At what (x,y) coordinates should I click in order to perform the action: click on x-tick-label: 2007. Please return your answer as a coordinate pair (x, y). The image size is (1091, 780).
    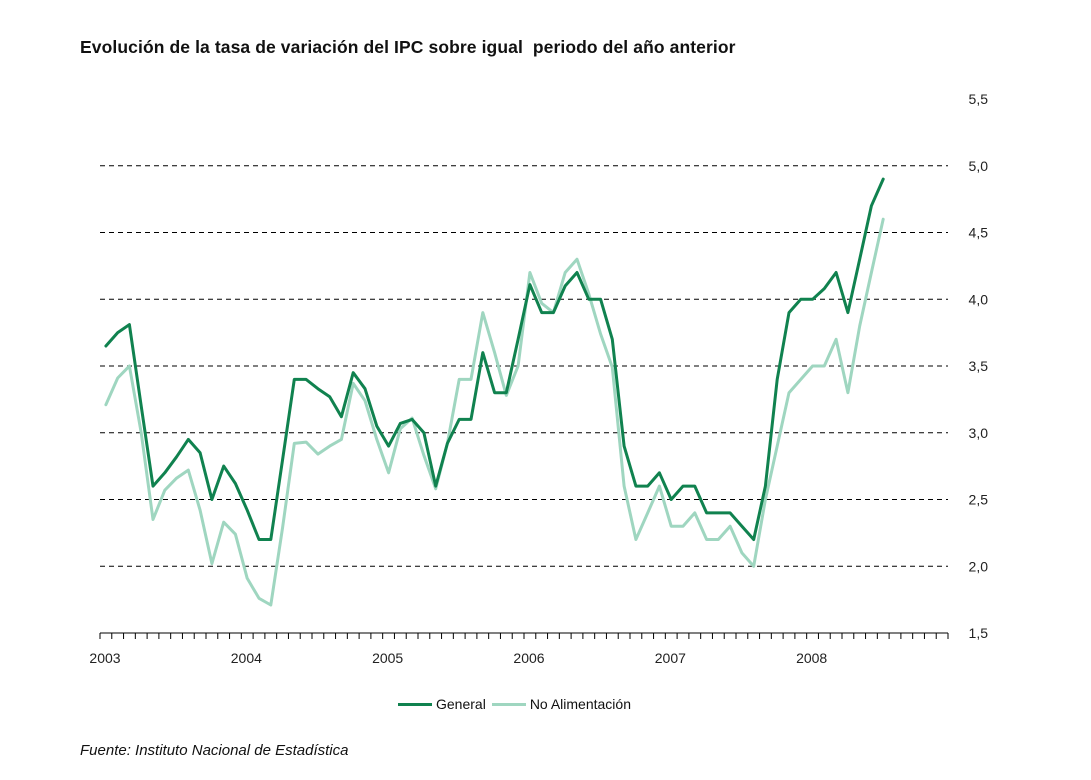
    Looking at the image, I should click on (670, 658).